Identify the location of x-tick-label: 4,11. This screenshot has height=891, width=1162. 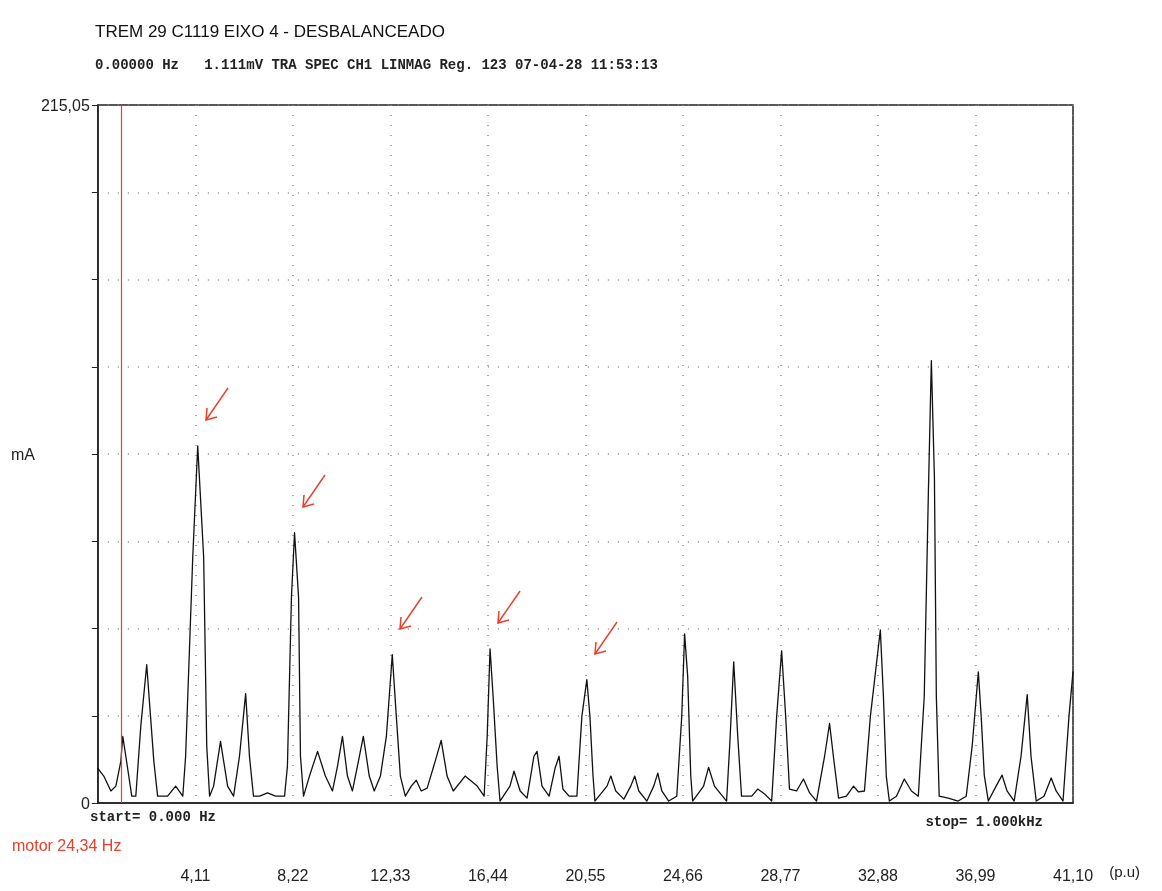
(195, 875).